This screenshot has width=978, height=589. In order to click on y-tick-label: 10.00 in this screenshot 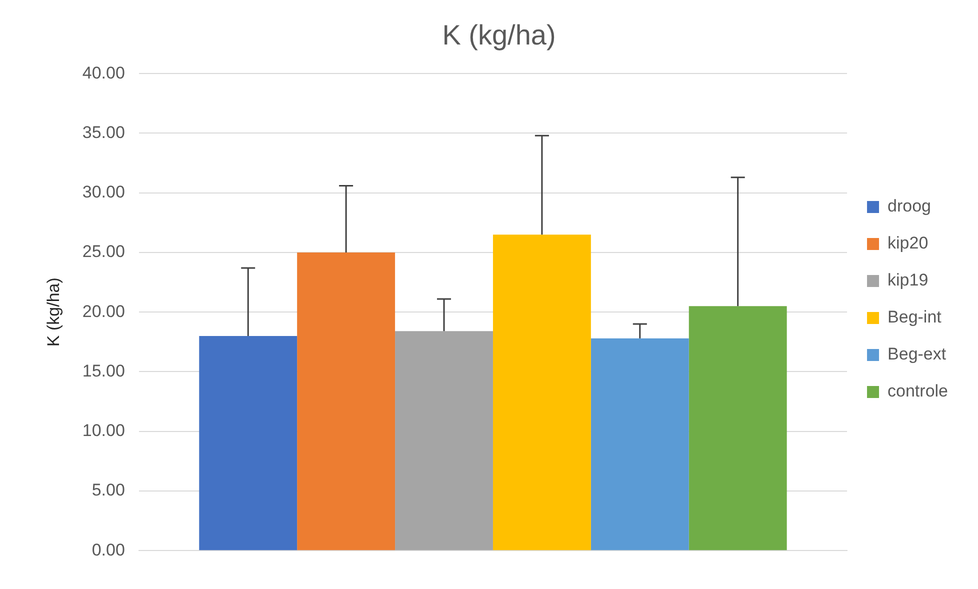, I will do `click(103, 430)`.